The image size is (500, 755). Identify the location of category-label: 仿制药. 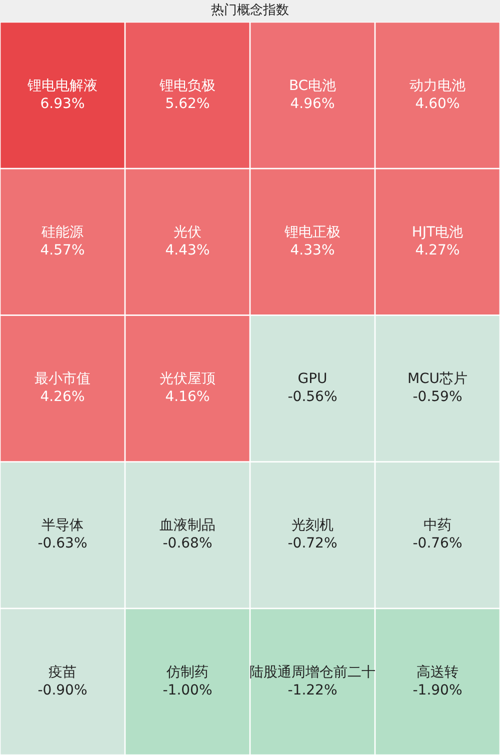
(187, 672).